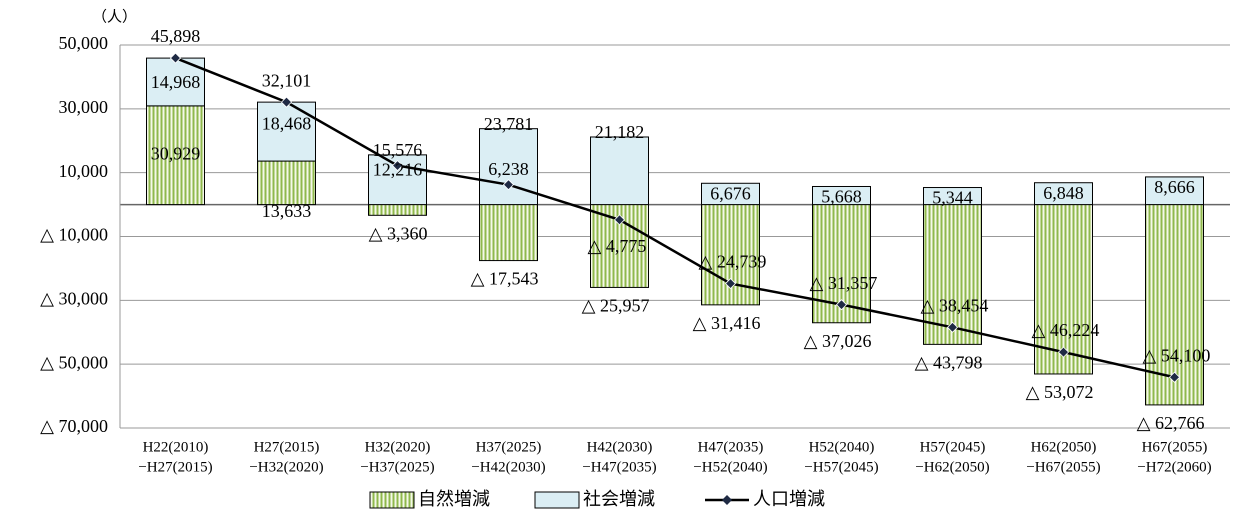 The width and height of the screenshot is (1255, 516). I want to click on unit-label: （人）, so click(114, 16).